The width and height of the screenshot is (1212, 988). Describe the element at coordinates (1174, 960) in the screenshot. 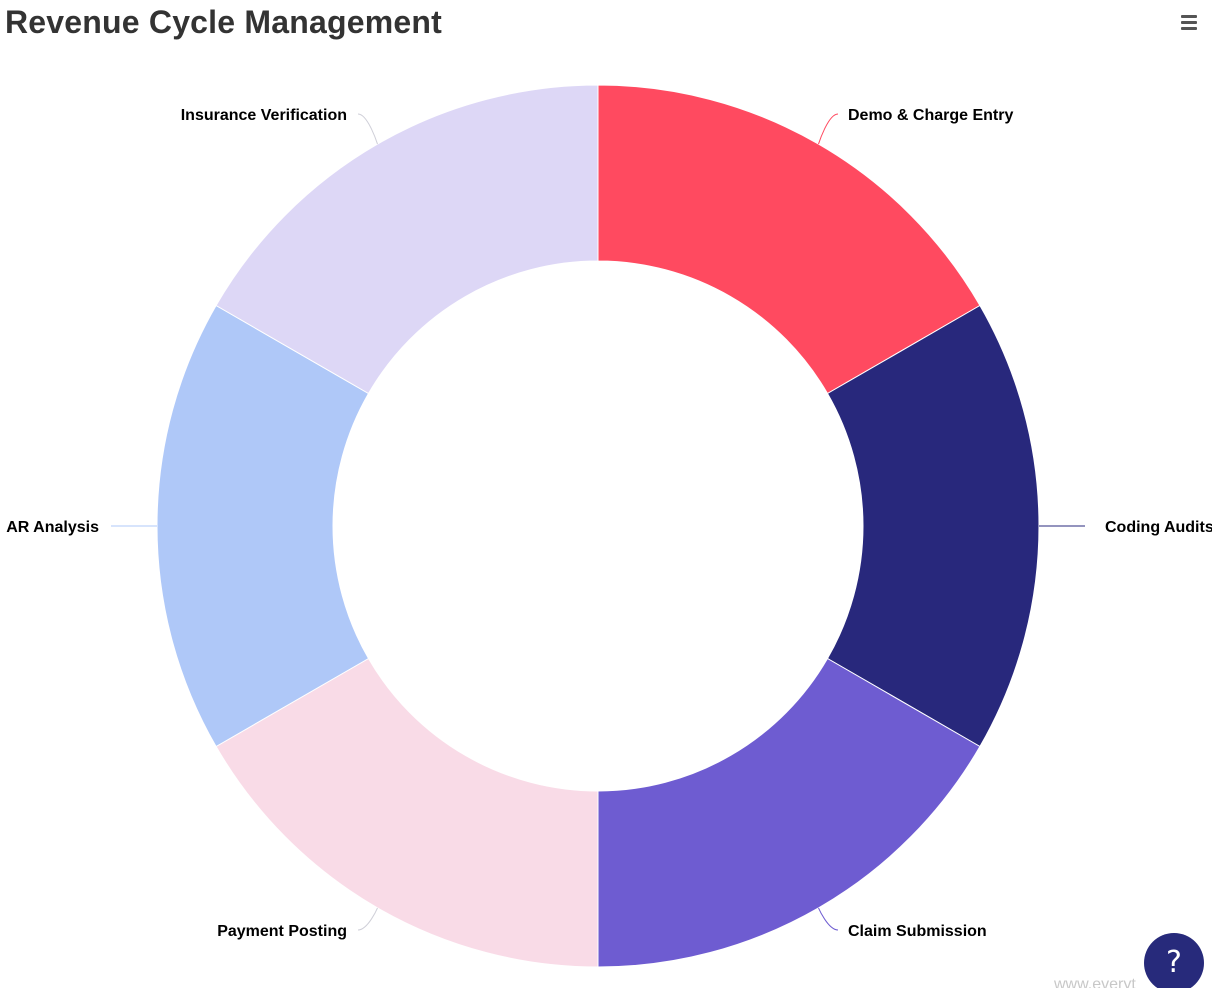

I see `help-button: ?` at that location.